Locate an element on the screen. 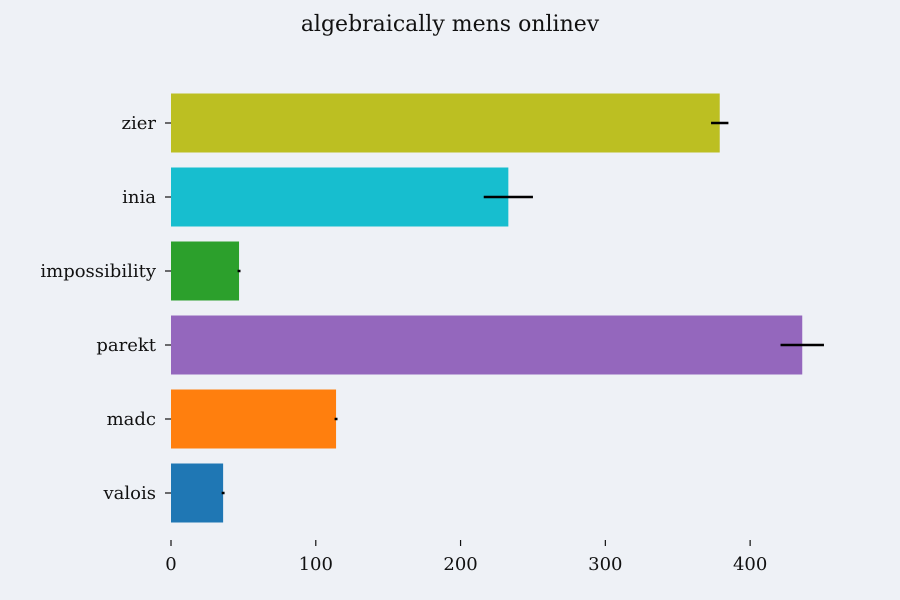  x-tick-label: 200 is located at coordinates (460, 564).